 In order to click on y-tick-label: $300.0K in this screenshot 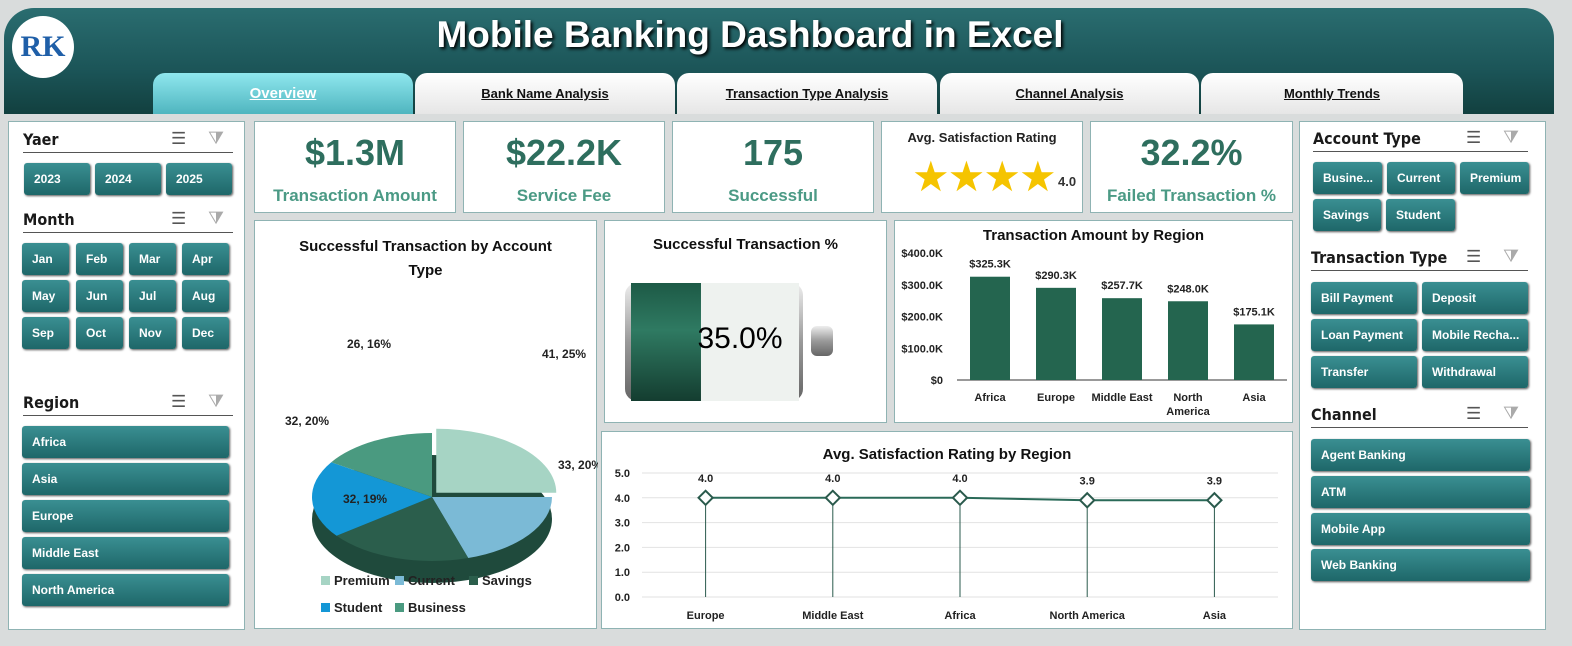, I will do `click(922, 286)`.